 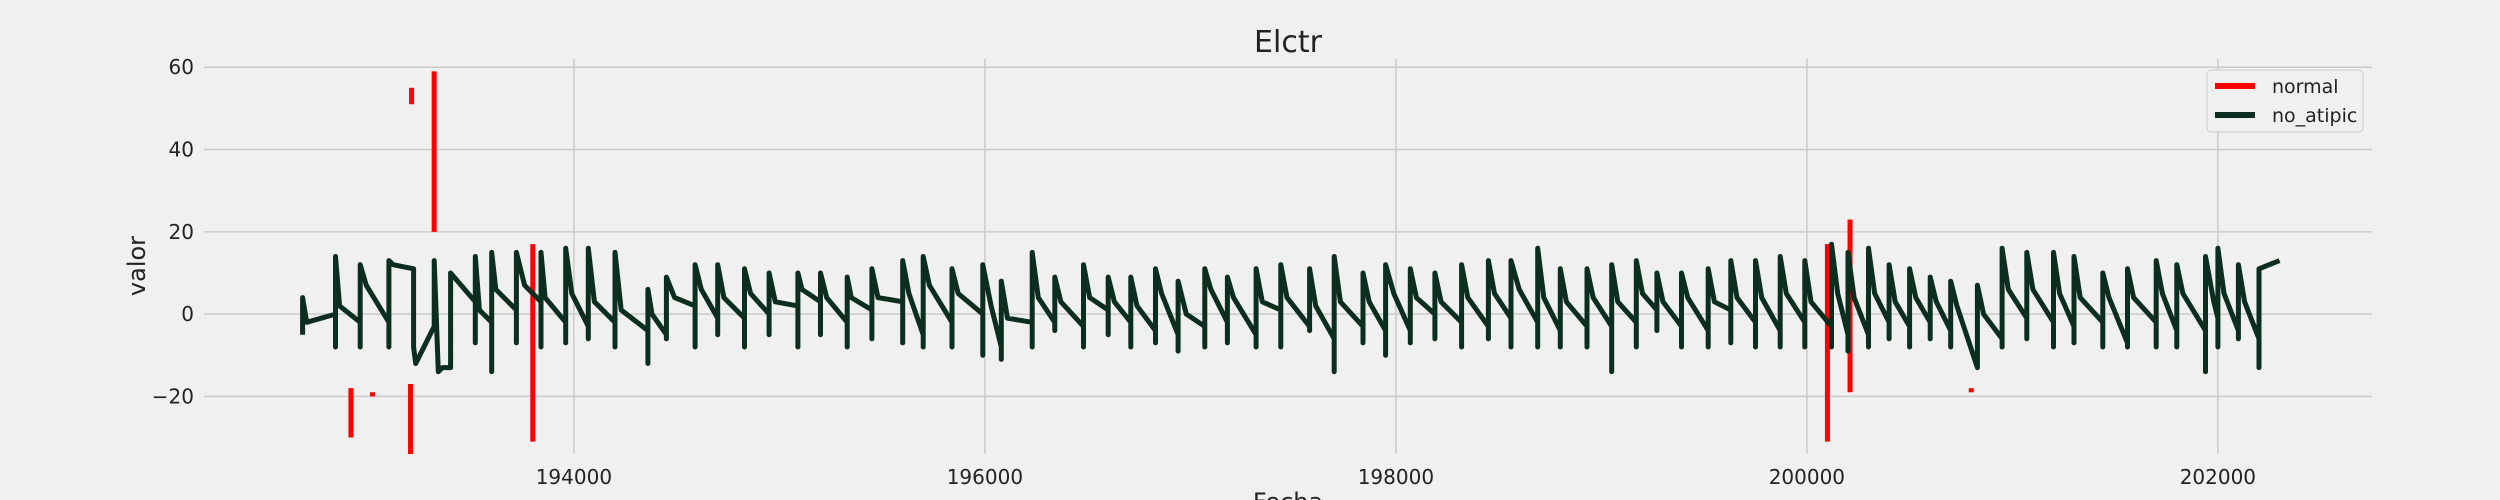 I want to click on x-tick-label: 200000, so click(x=1807, y=477).